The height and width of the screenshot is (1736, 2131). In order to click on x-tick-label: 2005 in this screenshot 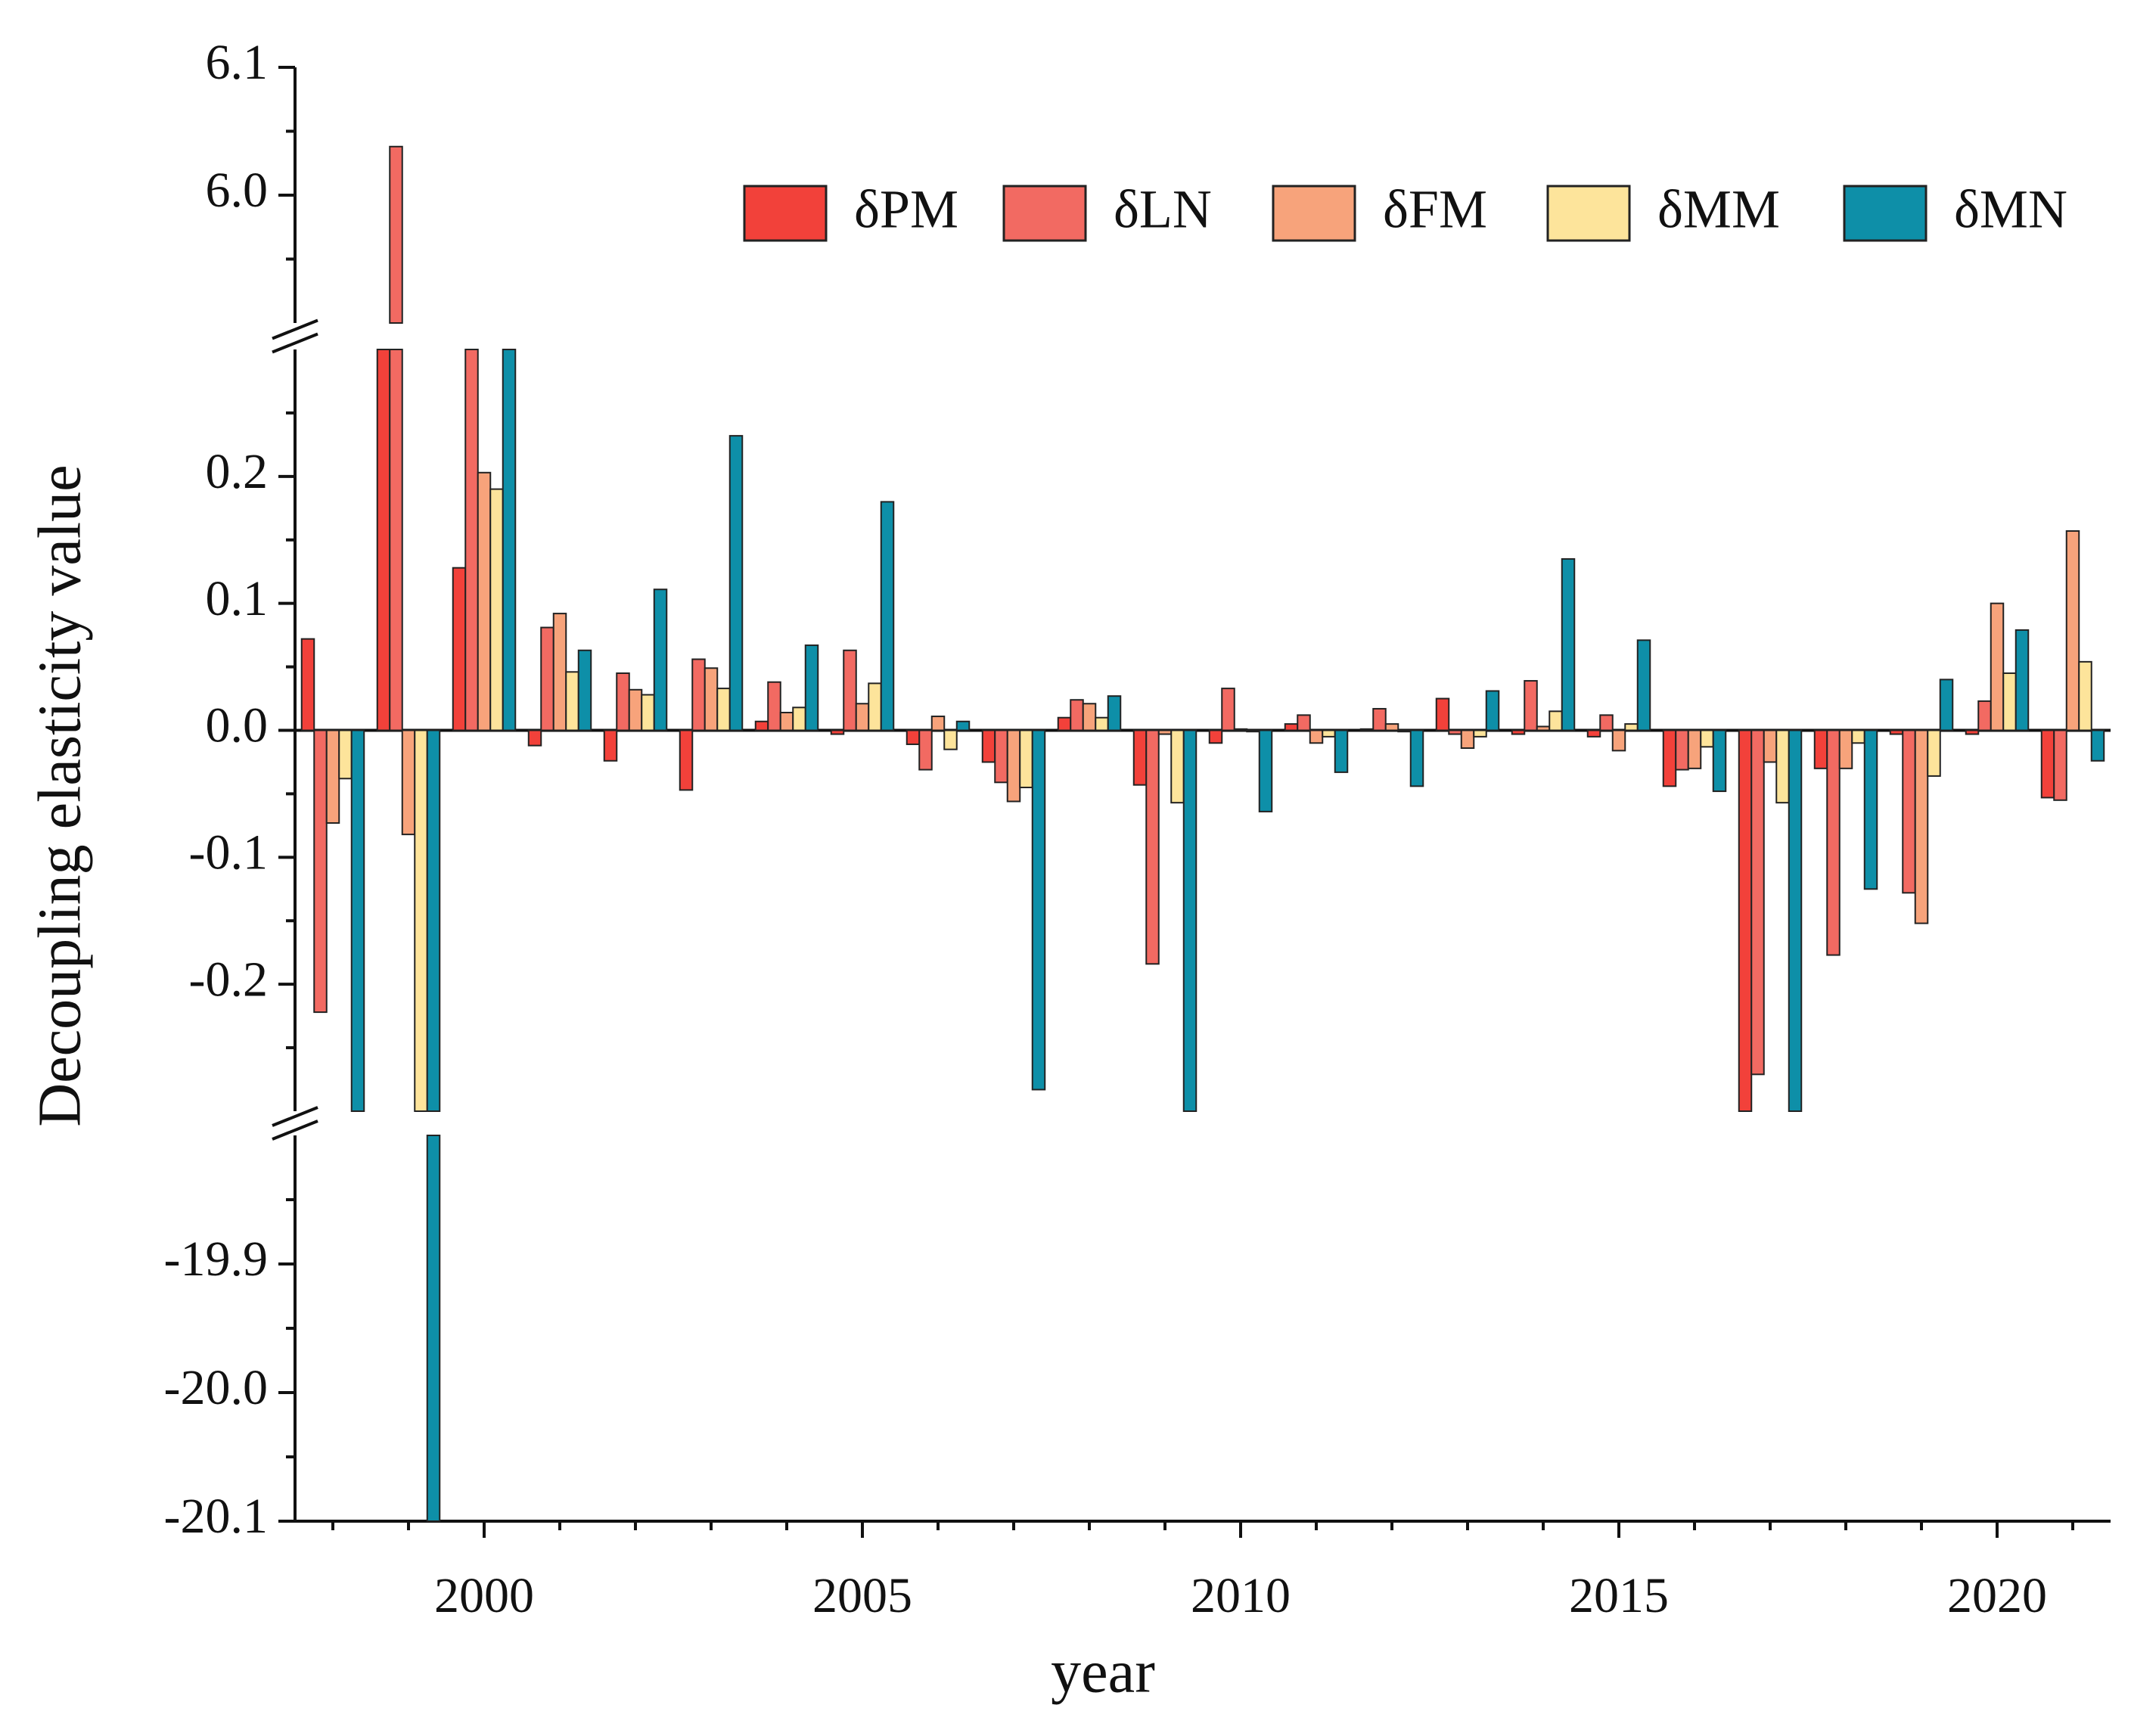, I will do `click(862, 1595)`.